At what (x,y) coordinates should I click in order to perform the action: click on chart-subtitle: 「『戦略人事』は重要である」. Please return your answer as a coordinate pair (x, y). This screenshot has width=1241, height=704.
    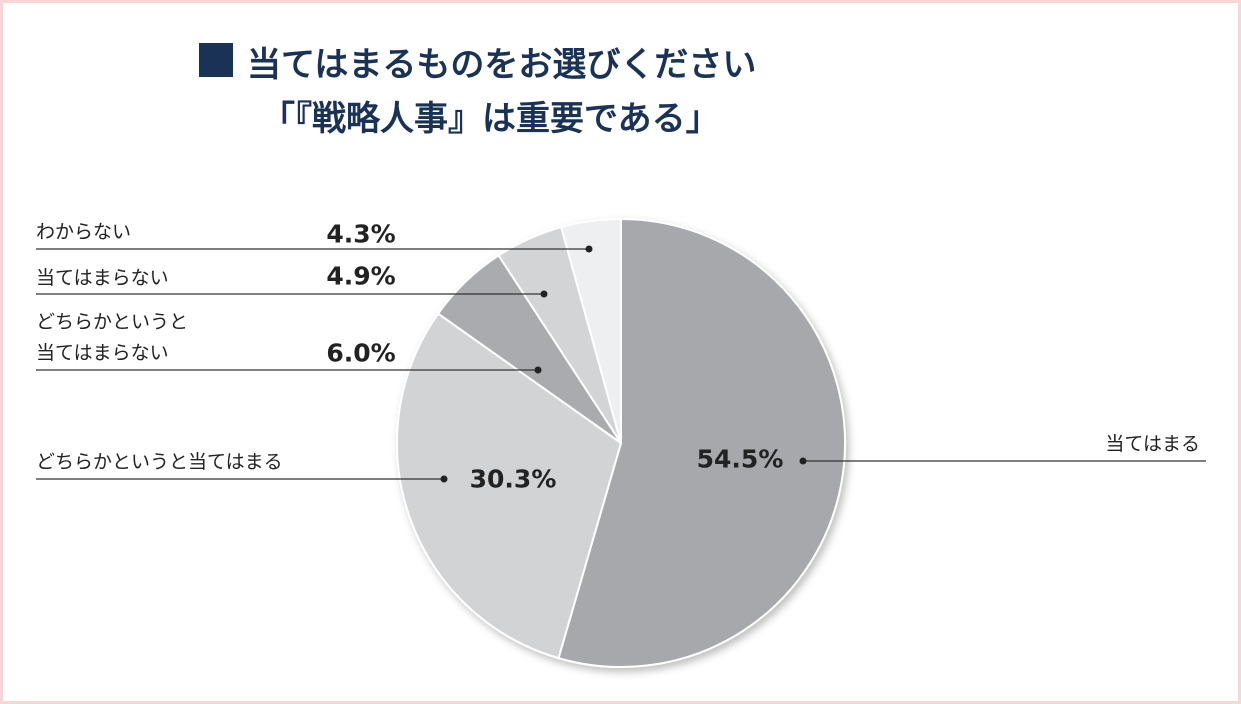
    Looking at the image, I should click on (490, 119).